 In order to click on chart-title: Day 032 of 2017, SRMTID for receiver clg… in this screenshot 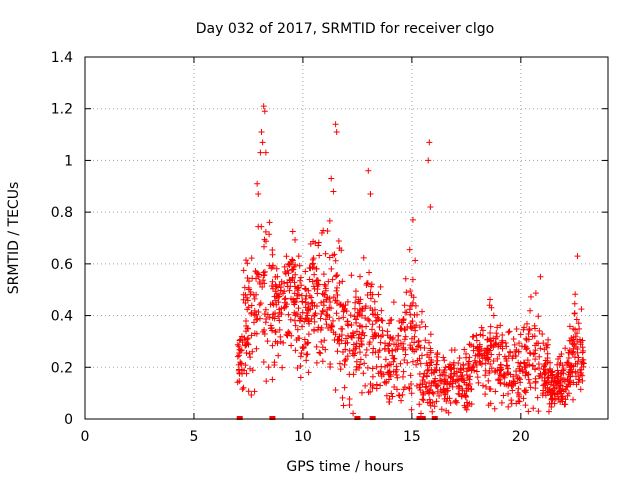, I will do `click(345, 29)`.